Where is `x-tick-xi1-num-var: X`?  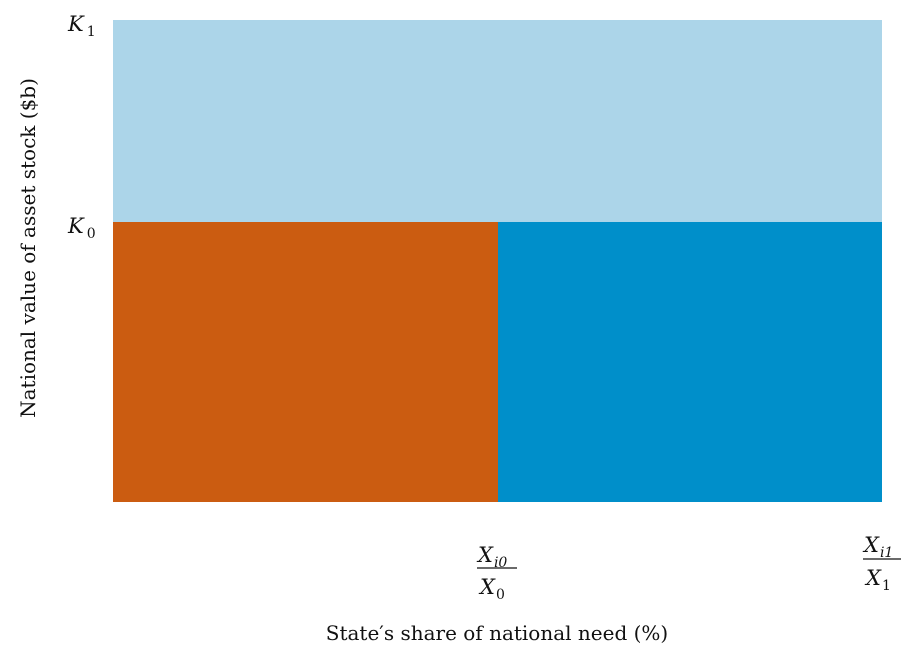 x-tick-xi1-num-var: X is located at coordinates (871, 545).